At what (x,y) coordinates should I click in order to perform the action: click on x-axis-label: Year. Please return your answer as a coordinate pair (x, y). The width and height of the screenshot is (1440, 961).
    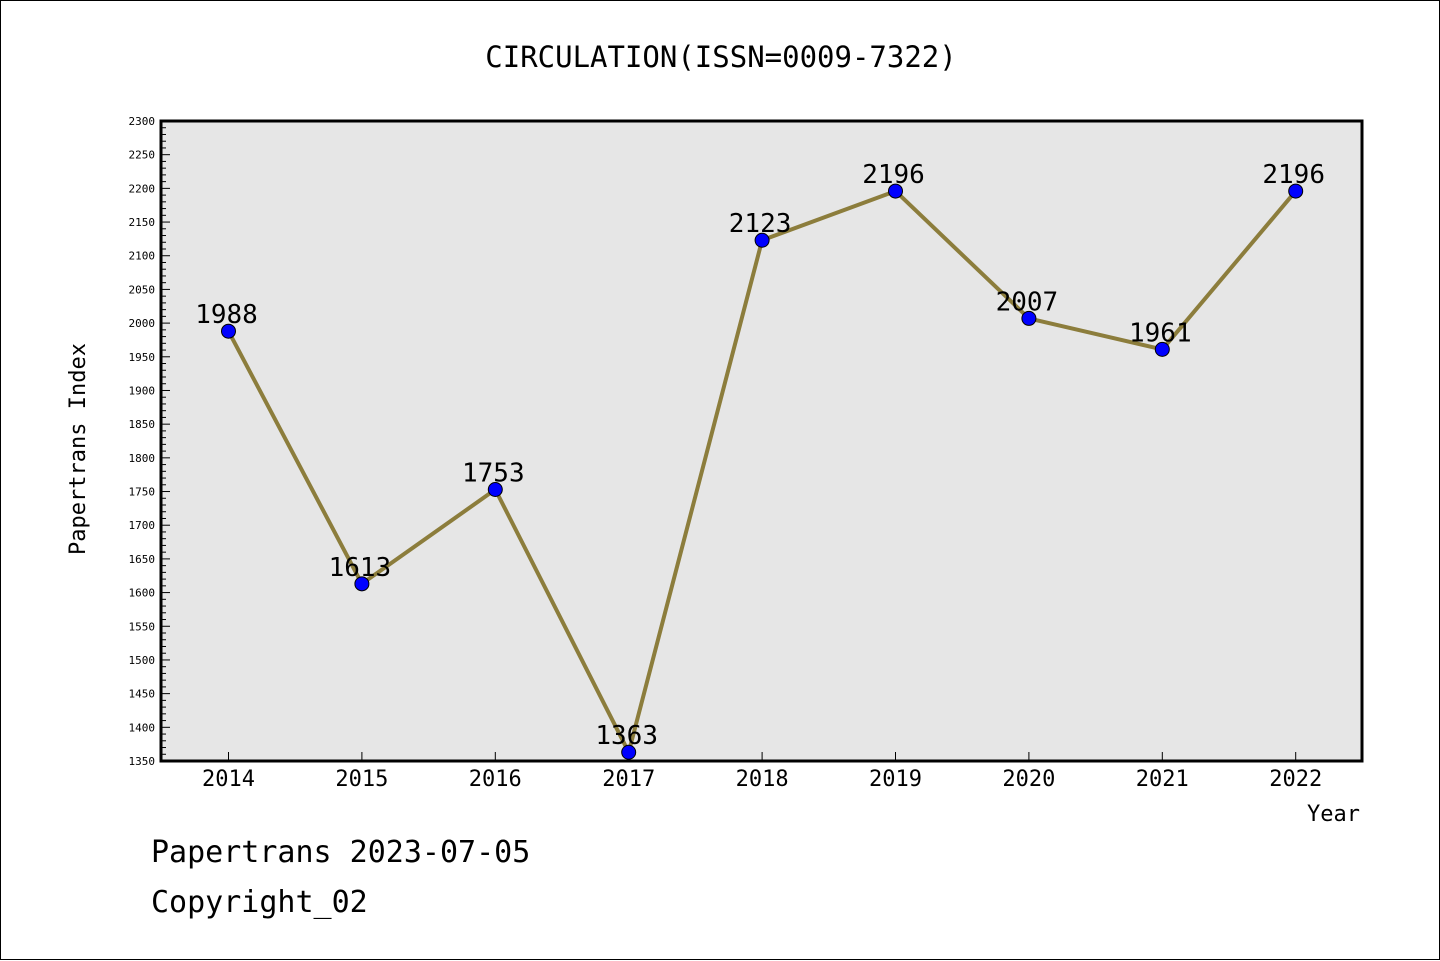
    Looking at the image, I should click on (1333, 814).